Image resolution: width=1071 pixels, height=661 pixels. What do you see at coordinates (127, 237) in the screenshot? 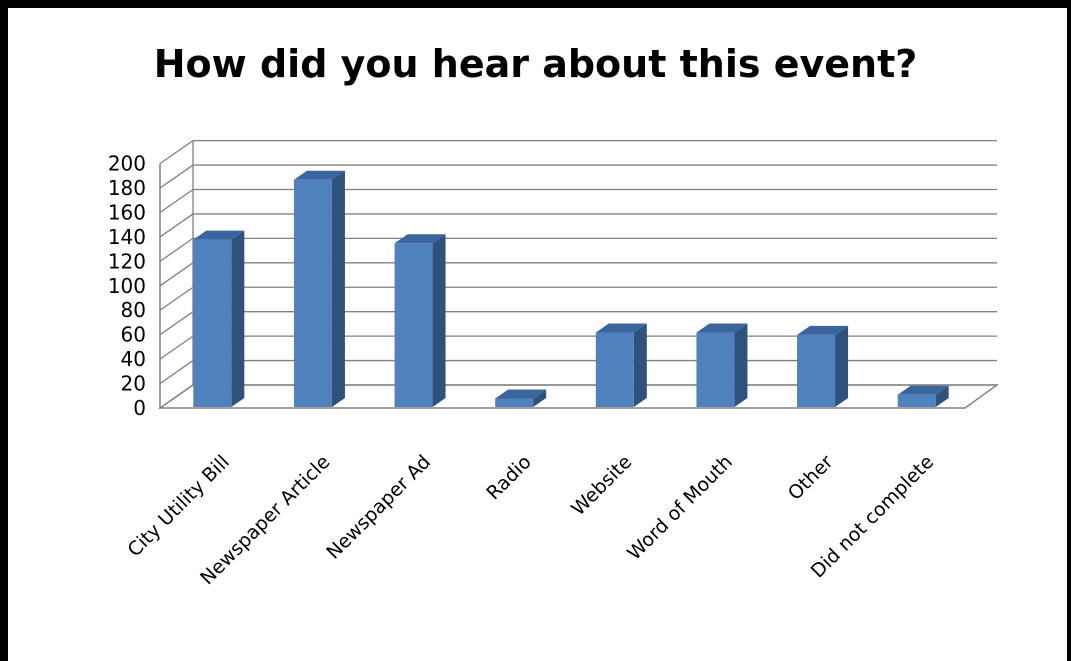
I see `y-tick-label: 140` at bounding box center [127, 237].